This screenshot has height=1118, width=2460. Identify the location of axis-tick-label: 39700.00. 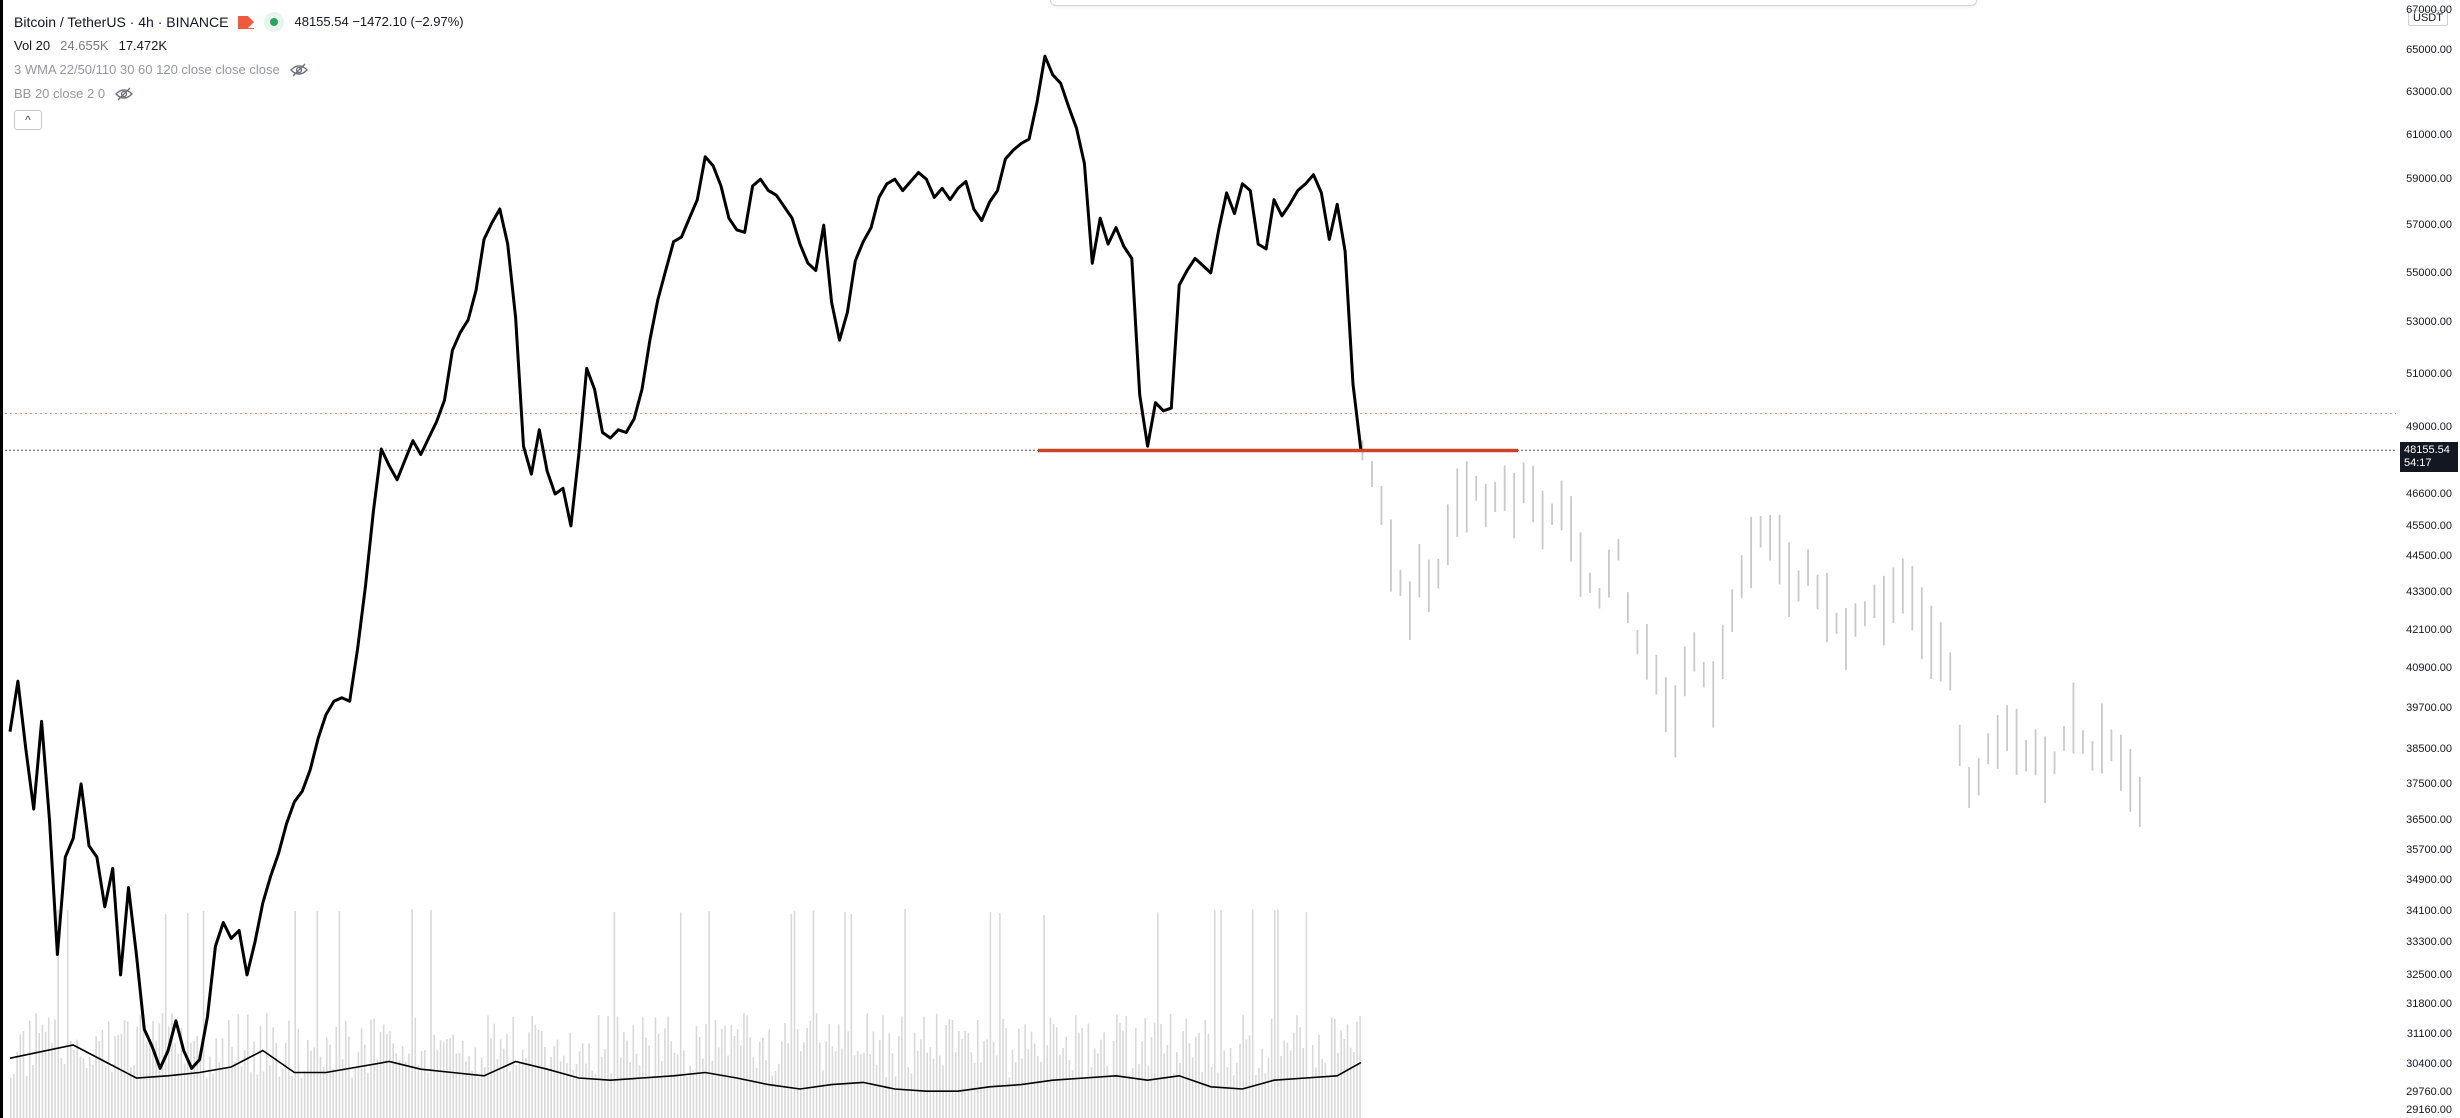
(2429, 707).